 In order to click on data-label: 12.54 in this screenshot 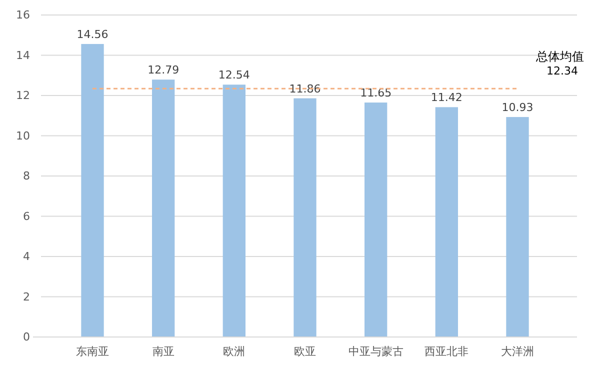, I will do `click(234, 75)`.